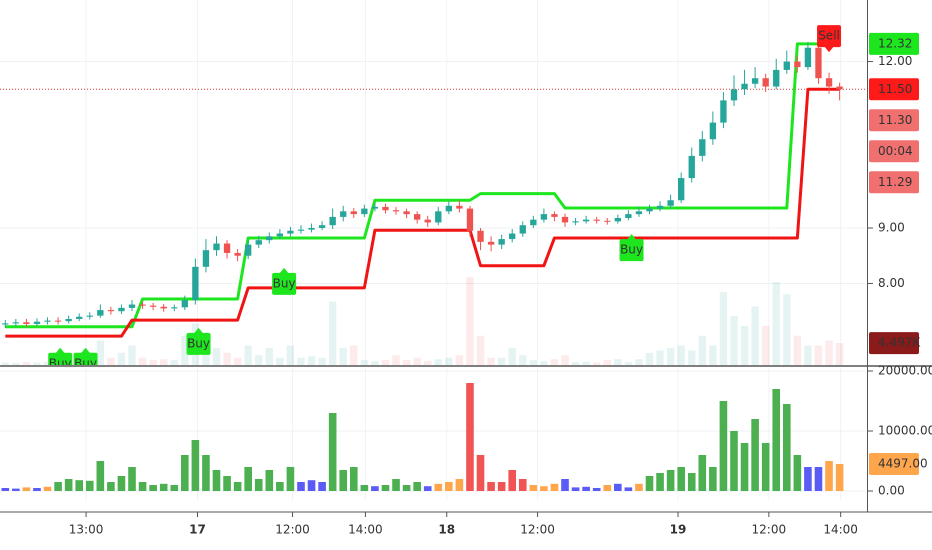  Describe the element at coordinates (284, 281) in the screenshot. I see `signal-label: Buy` at that location.